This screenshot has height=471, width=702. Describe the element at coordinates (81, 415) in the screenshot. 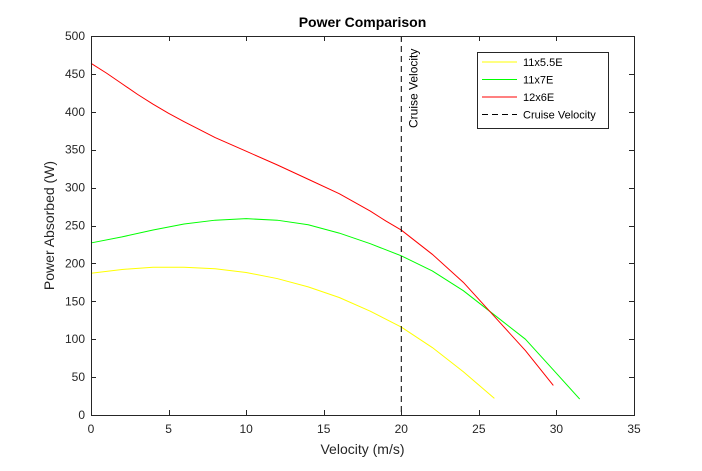

I see `y-tick-label: 0` at that location.